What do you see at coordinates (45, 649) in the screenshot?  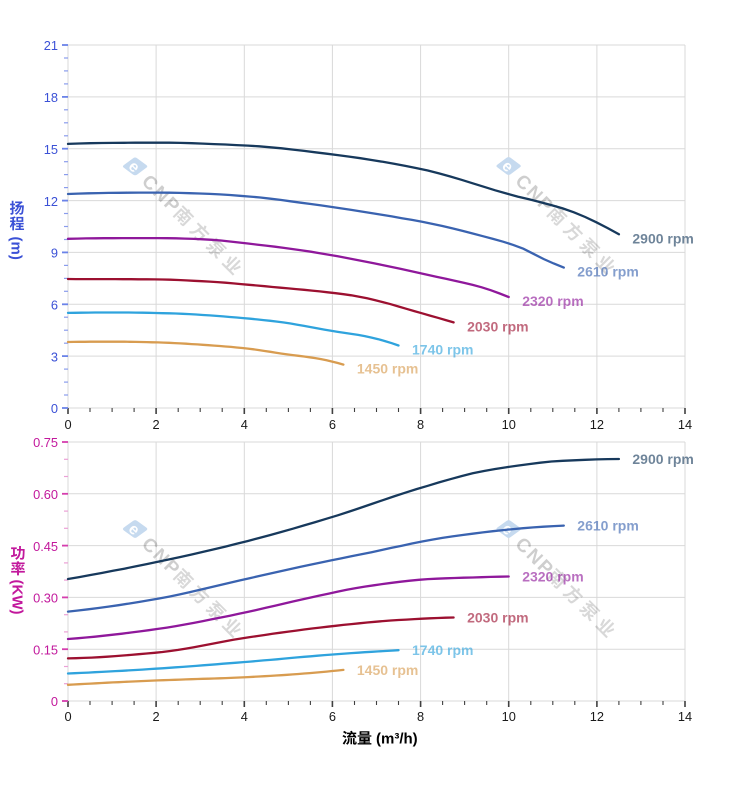 I see `svg-text: 0.15` at bounding box center [45, 649].